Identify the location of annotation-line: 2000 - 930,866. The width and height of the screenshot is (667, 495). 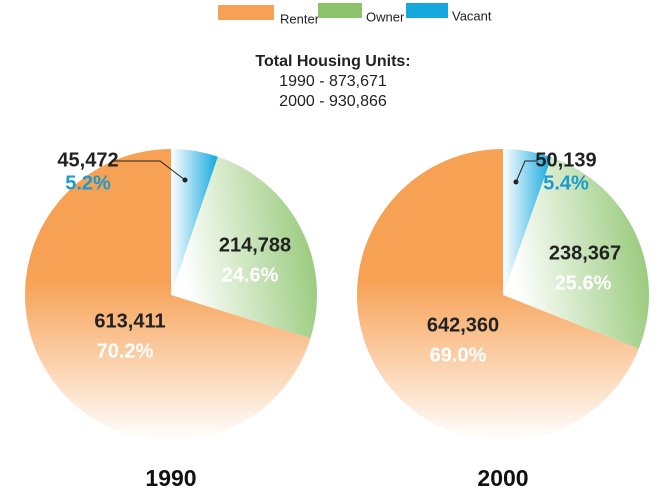
(333, 101).